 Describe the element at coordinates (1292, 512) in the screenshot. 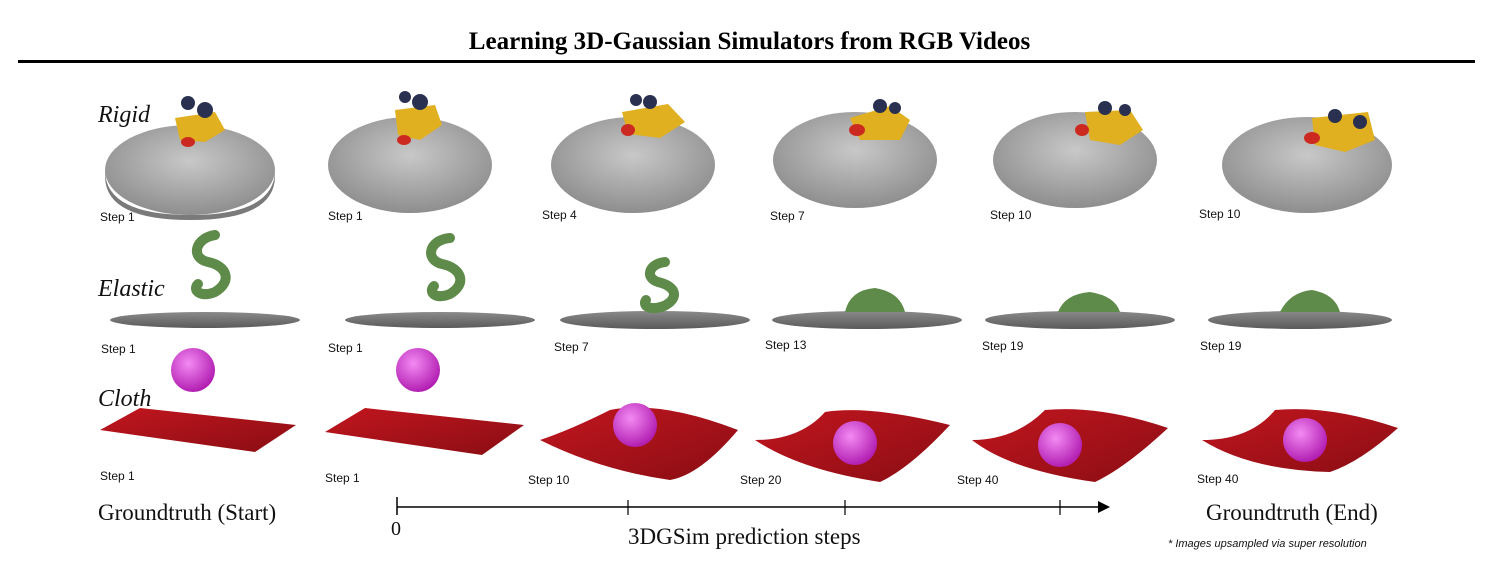

I see `groundtruth-end-label: Groundtruth (End)` at that location.